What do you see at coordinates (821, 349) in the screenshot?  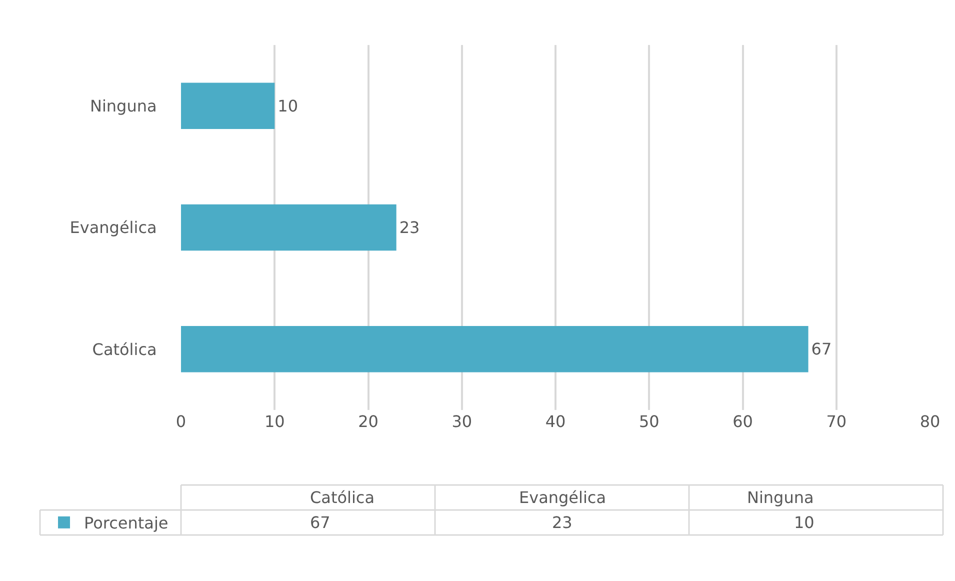 I see `data-label: 67` at bounding box center [821, 349].